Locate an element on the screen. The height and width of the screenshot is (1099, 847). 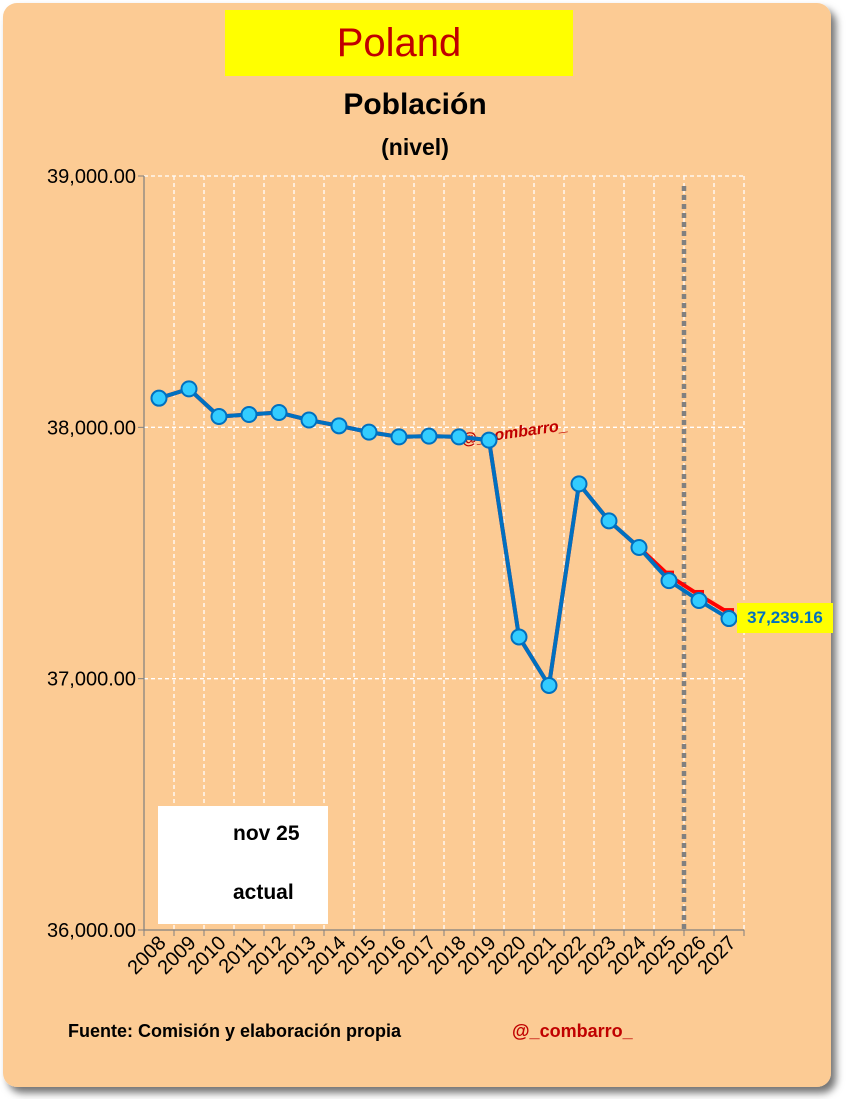
author-handle: @_combarro_ is located at coordinates (572, 1031).